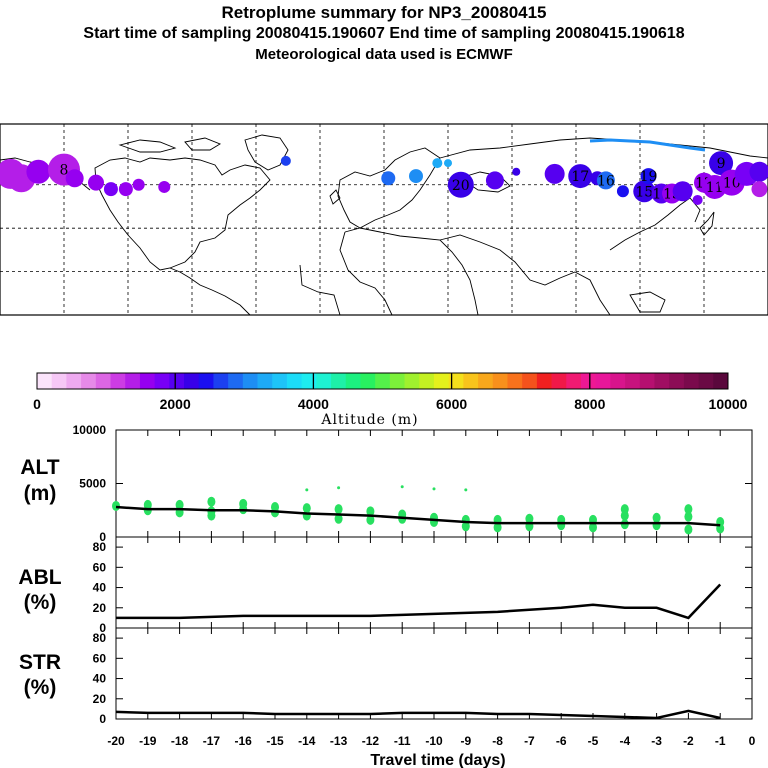 Image resolution: width=768 pixels, height=768 pixels. What do you see at coordinates (148, 741) in the screenshot?
I see `x-tick-label: -19` at bounding box center [148, 741].